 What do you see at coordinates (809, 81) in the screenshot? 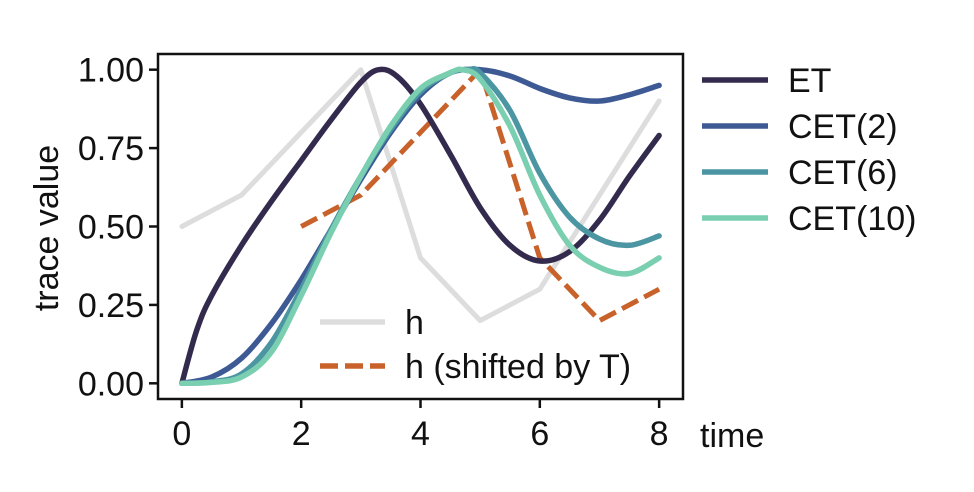
I see `legend-label-et: ET` at bounding box center [809, 81].